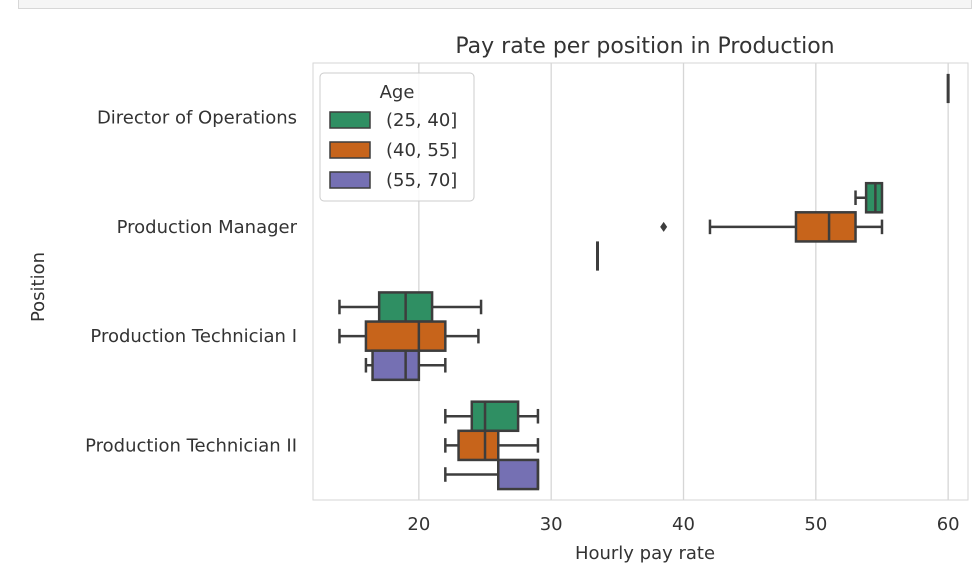  Describe the element at coordinates (492, 474) in the screenshot. I see `box-(55, 70]-Production Technician II` at that location.